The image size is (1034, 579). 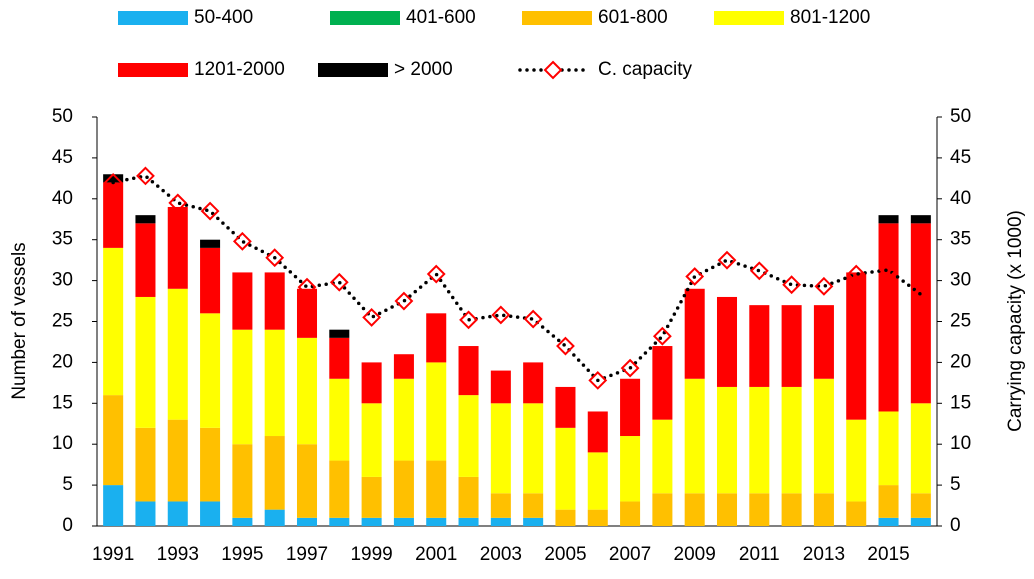 What do you see at coordinates (553, 70) in the screenshot?
I see `legend-marker` at bounding box center [553, 70].